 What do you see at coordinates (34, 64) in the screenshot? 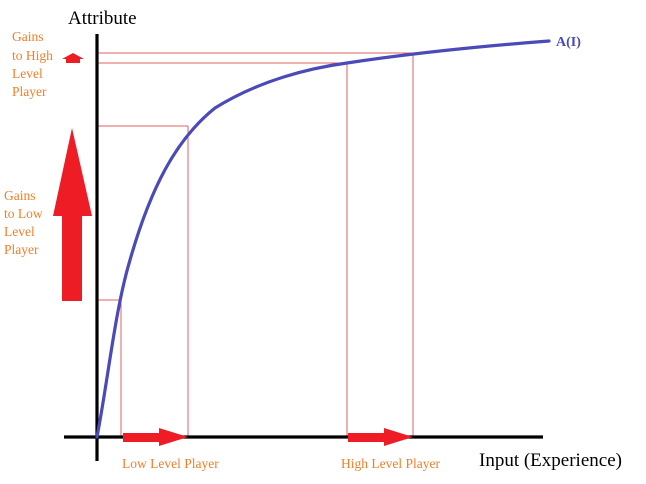
I see `high-gains-label: Gains to High Level Player` at bounding box center [34, 64].